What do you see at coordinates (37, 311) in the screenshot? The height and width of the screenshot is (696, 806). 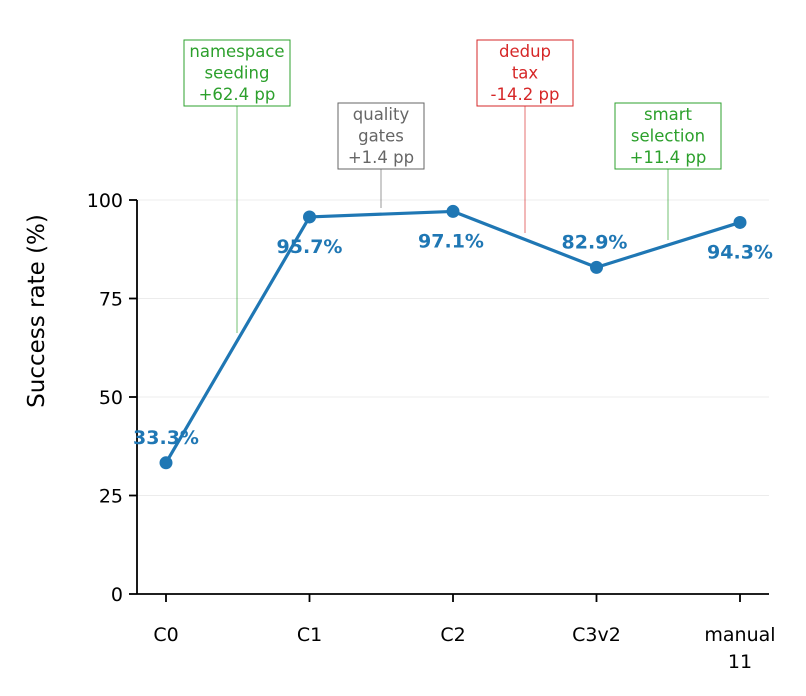 I see `y-axis-title: Success rate (%)` at bounding box center [37, 311].